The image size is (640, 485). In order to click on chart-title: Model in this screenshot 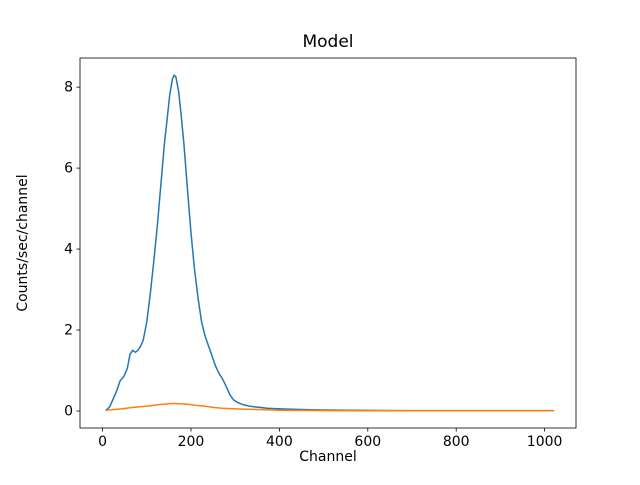, I will do `click(327, 42)`.